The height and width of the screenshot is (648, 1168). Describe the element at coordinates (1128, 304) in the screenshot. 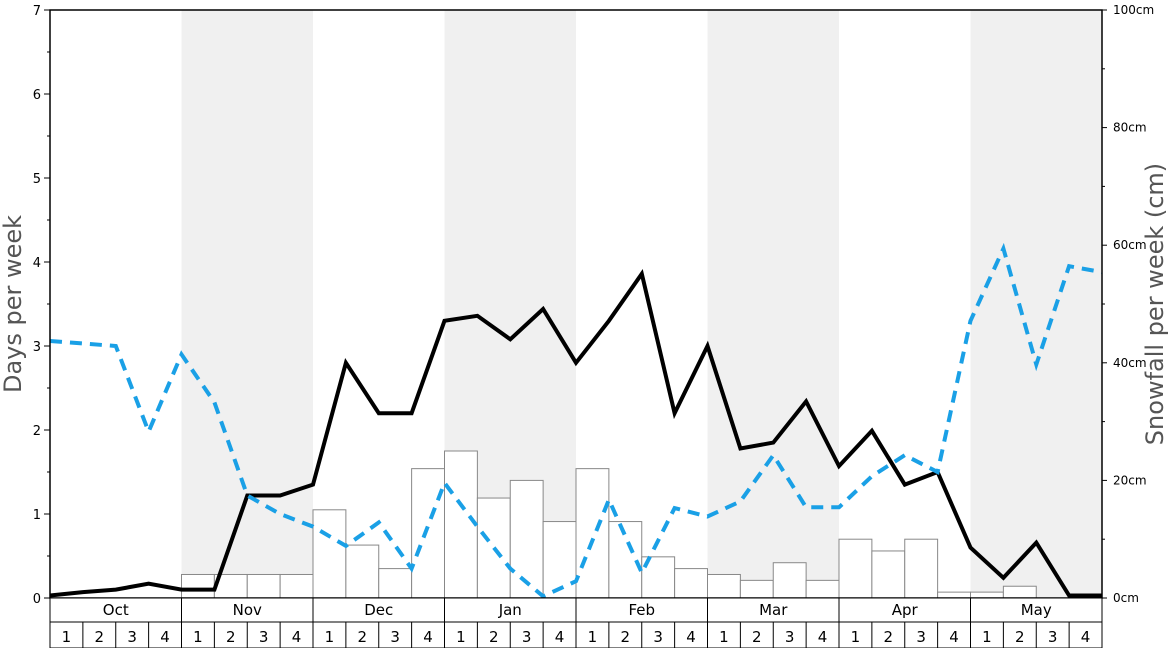

I see `right-axis: 0cm 20cm 40cm 60cm 80cm 100cm` at that location.